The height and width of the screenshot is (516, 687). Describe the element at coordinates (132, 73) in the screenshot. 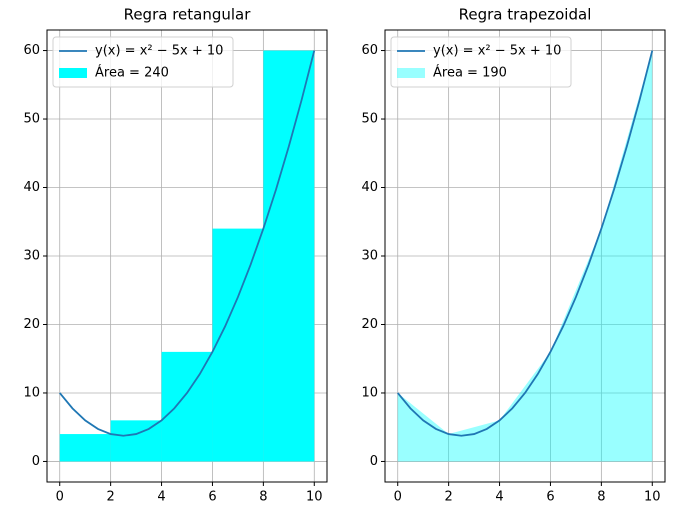

I see `legend-label: Área = 240` at that location.